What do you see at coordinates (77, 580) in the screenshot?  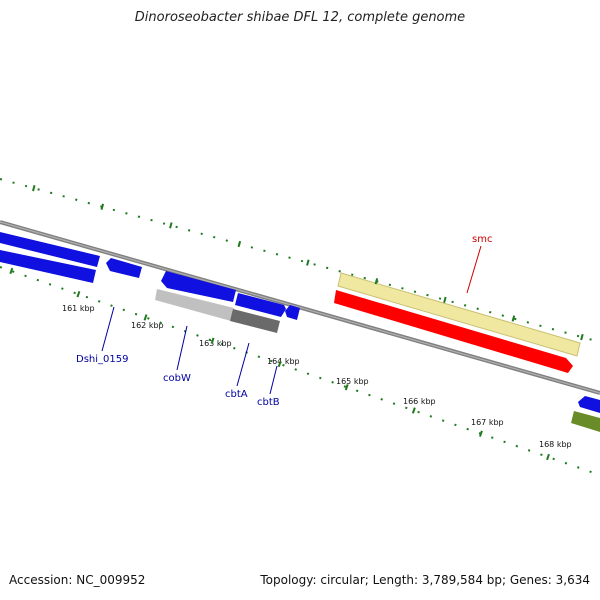 I see `accession-text: Accession: NC_009952` at bounding box center [77, 580].